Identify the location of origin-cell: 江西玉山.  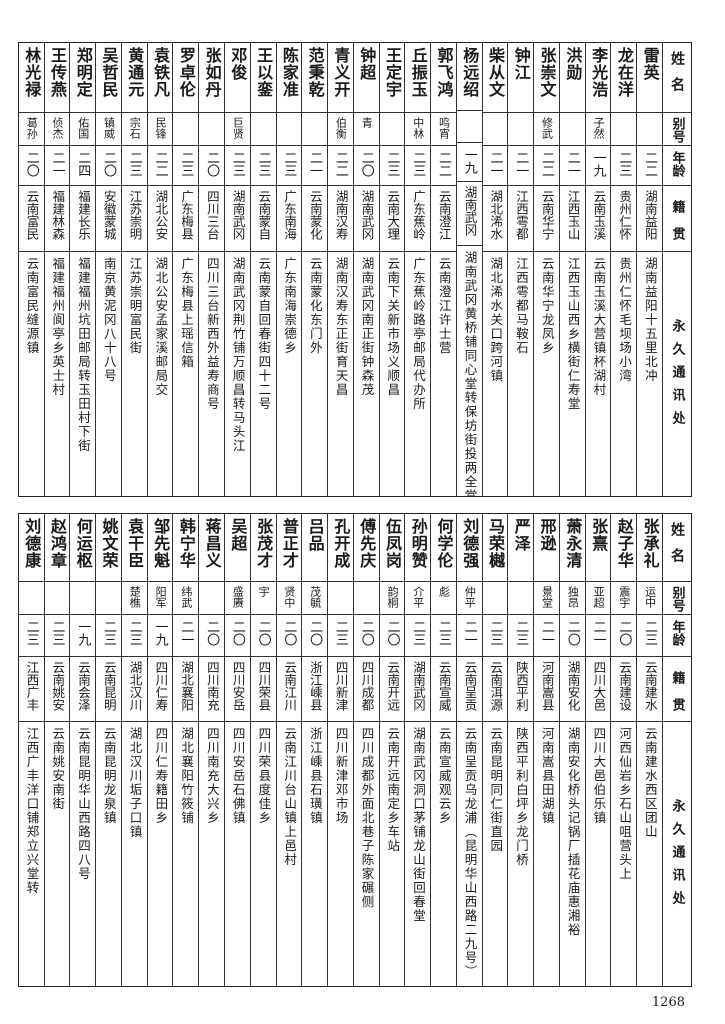
(572, 219).